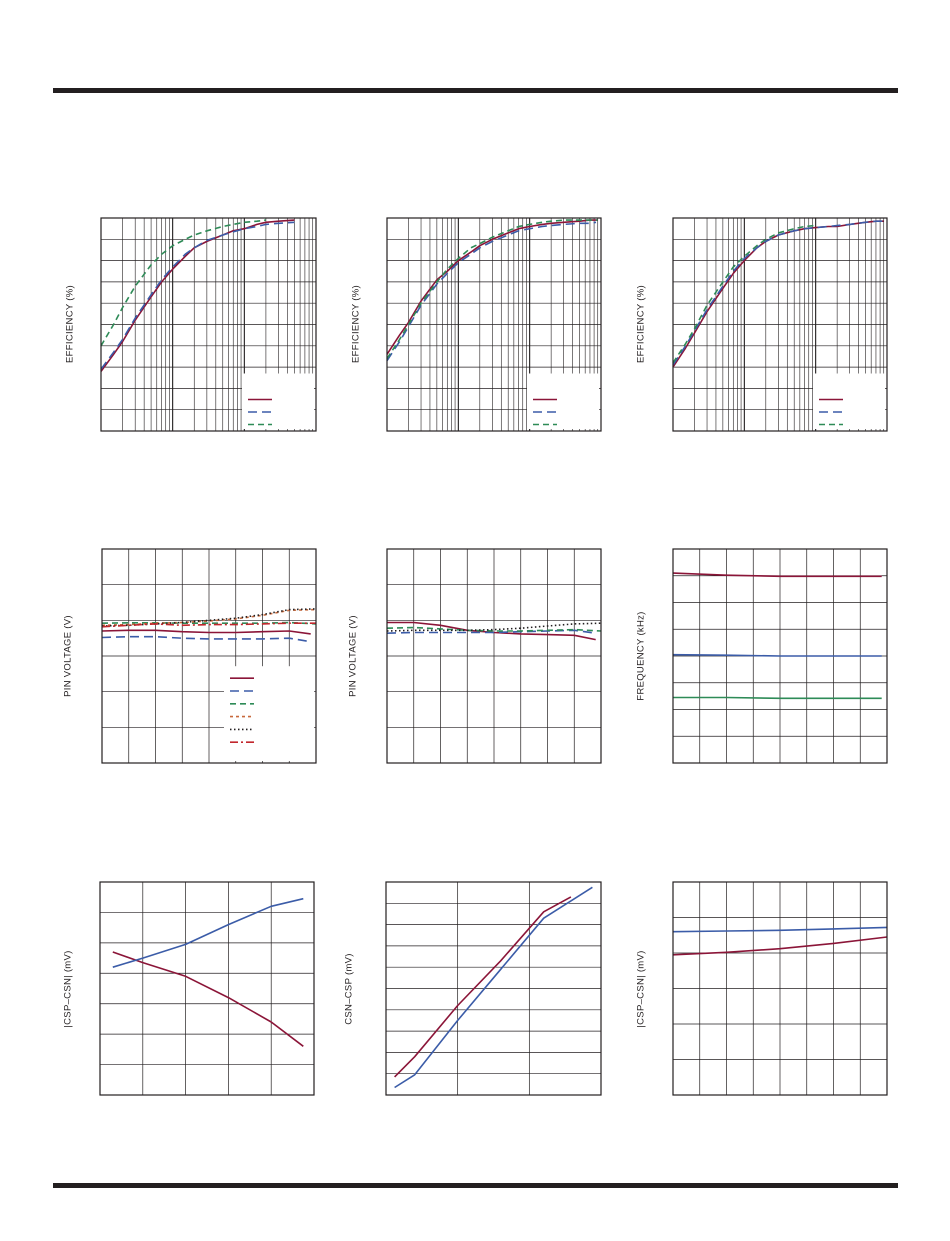 Image resolution: width=950 pixels, height=1241 pixels. What do you see at coordinates (349, 989) in the screenshot?
I see `y-axis-label: CSN–CSP (mV)` at bounding box center [349, 989].